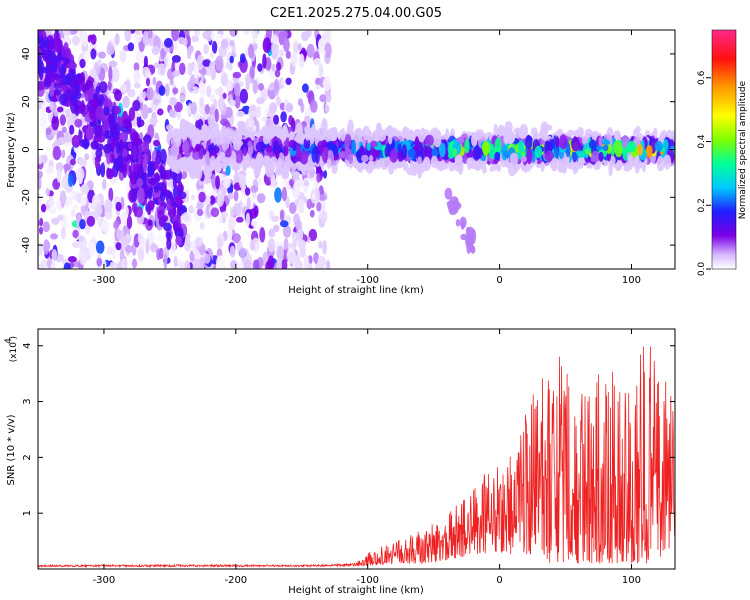  Describe the element at coordinates (26, 54) in the screenshot. I see `spectrogram-ytick-label: 40` at that location.